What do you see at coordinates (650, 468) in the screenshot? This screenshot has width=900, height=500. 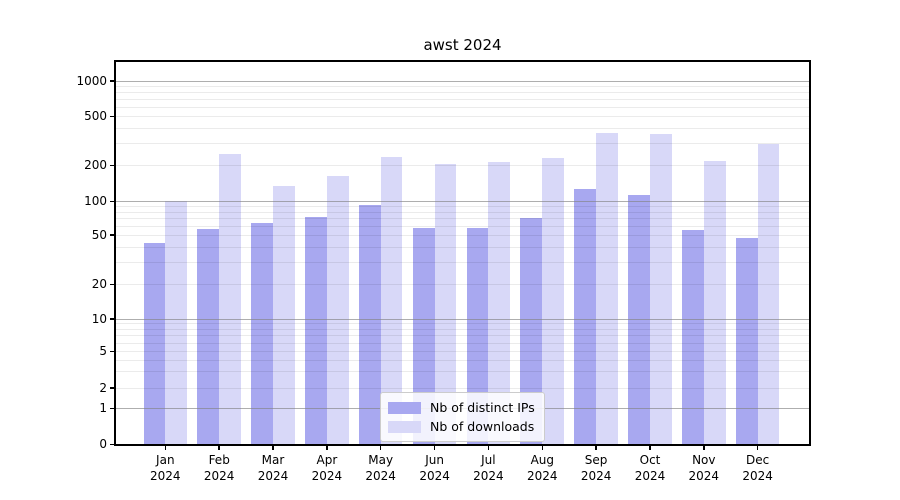 I see `x-tick-label: Oct 2024` at bounding box center [650, 468].